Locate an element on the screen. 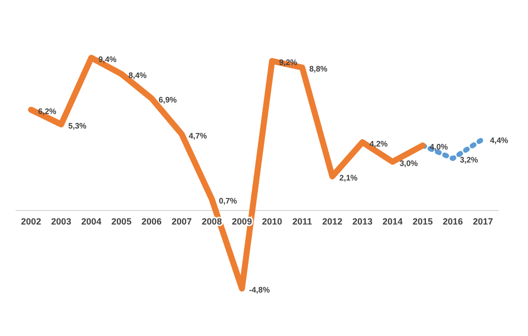 The image size is (528, 336). x-tick-label: 2006 is located at coordinates (152, 221).